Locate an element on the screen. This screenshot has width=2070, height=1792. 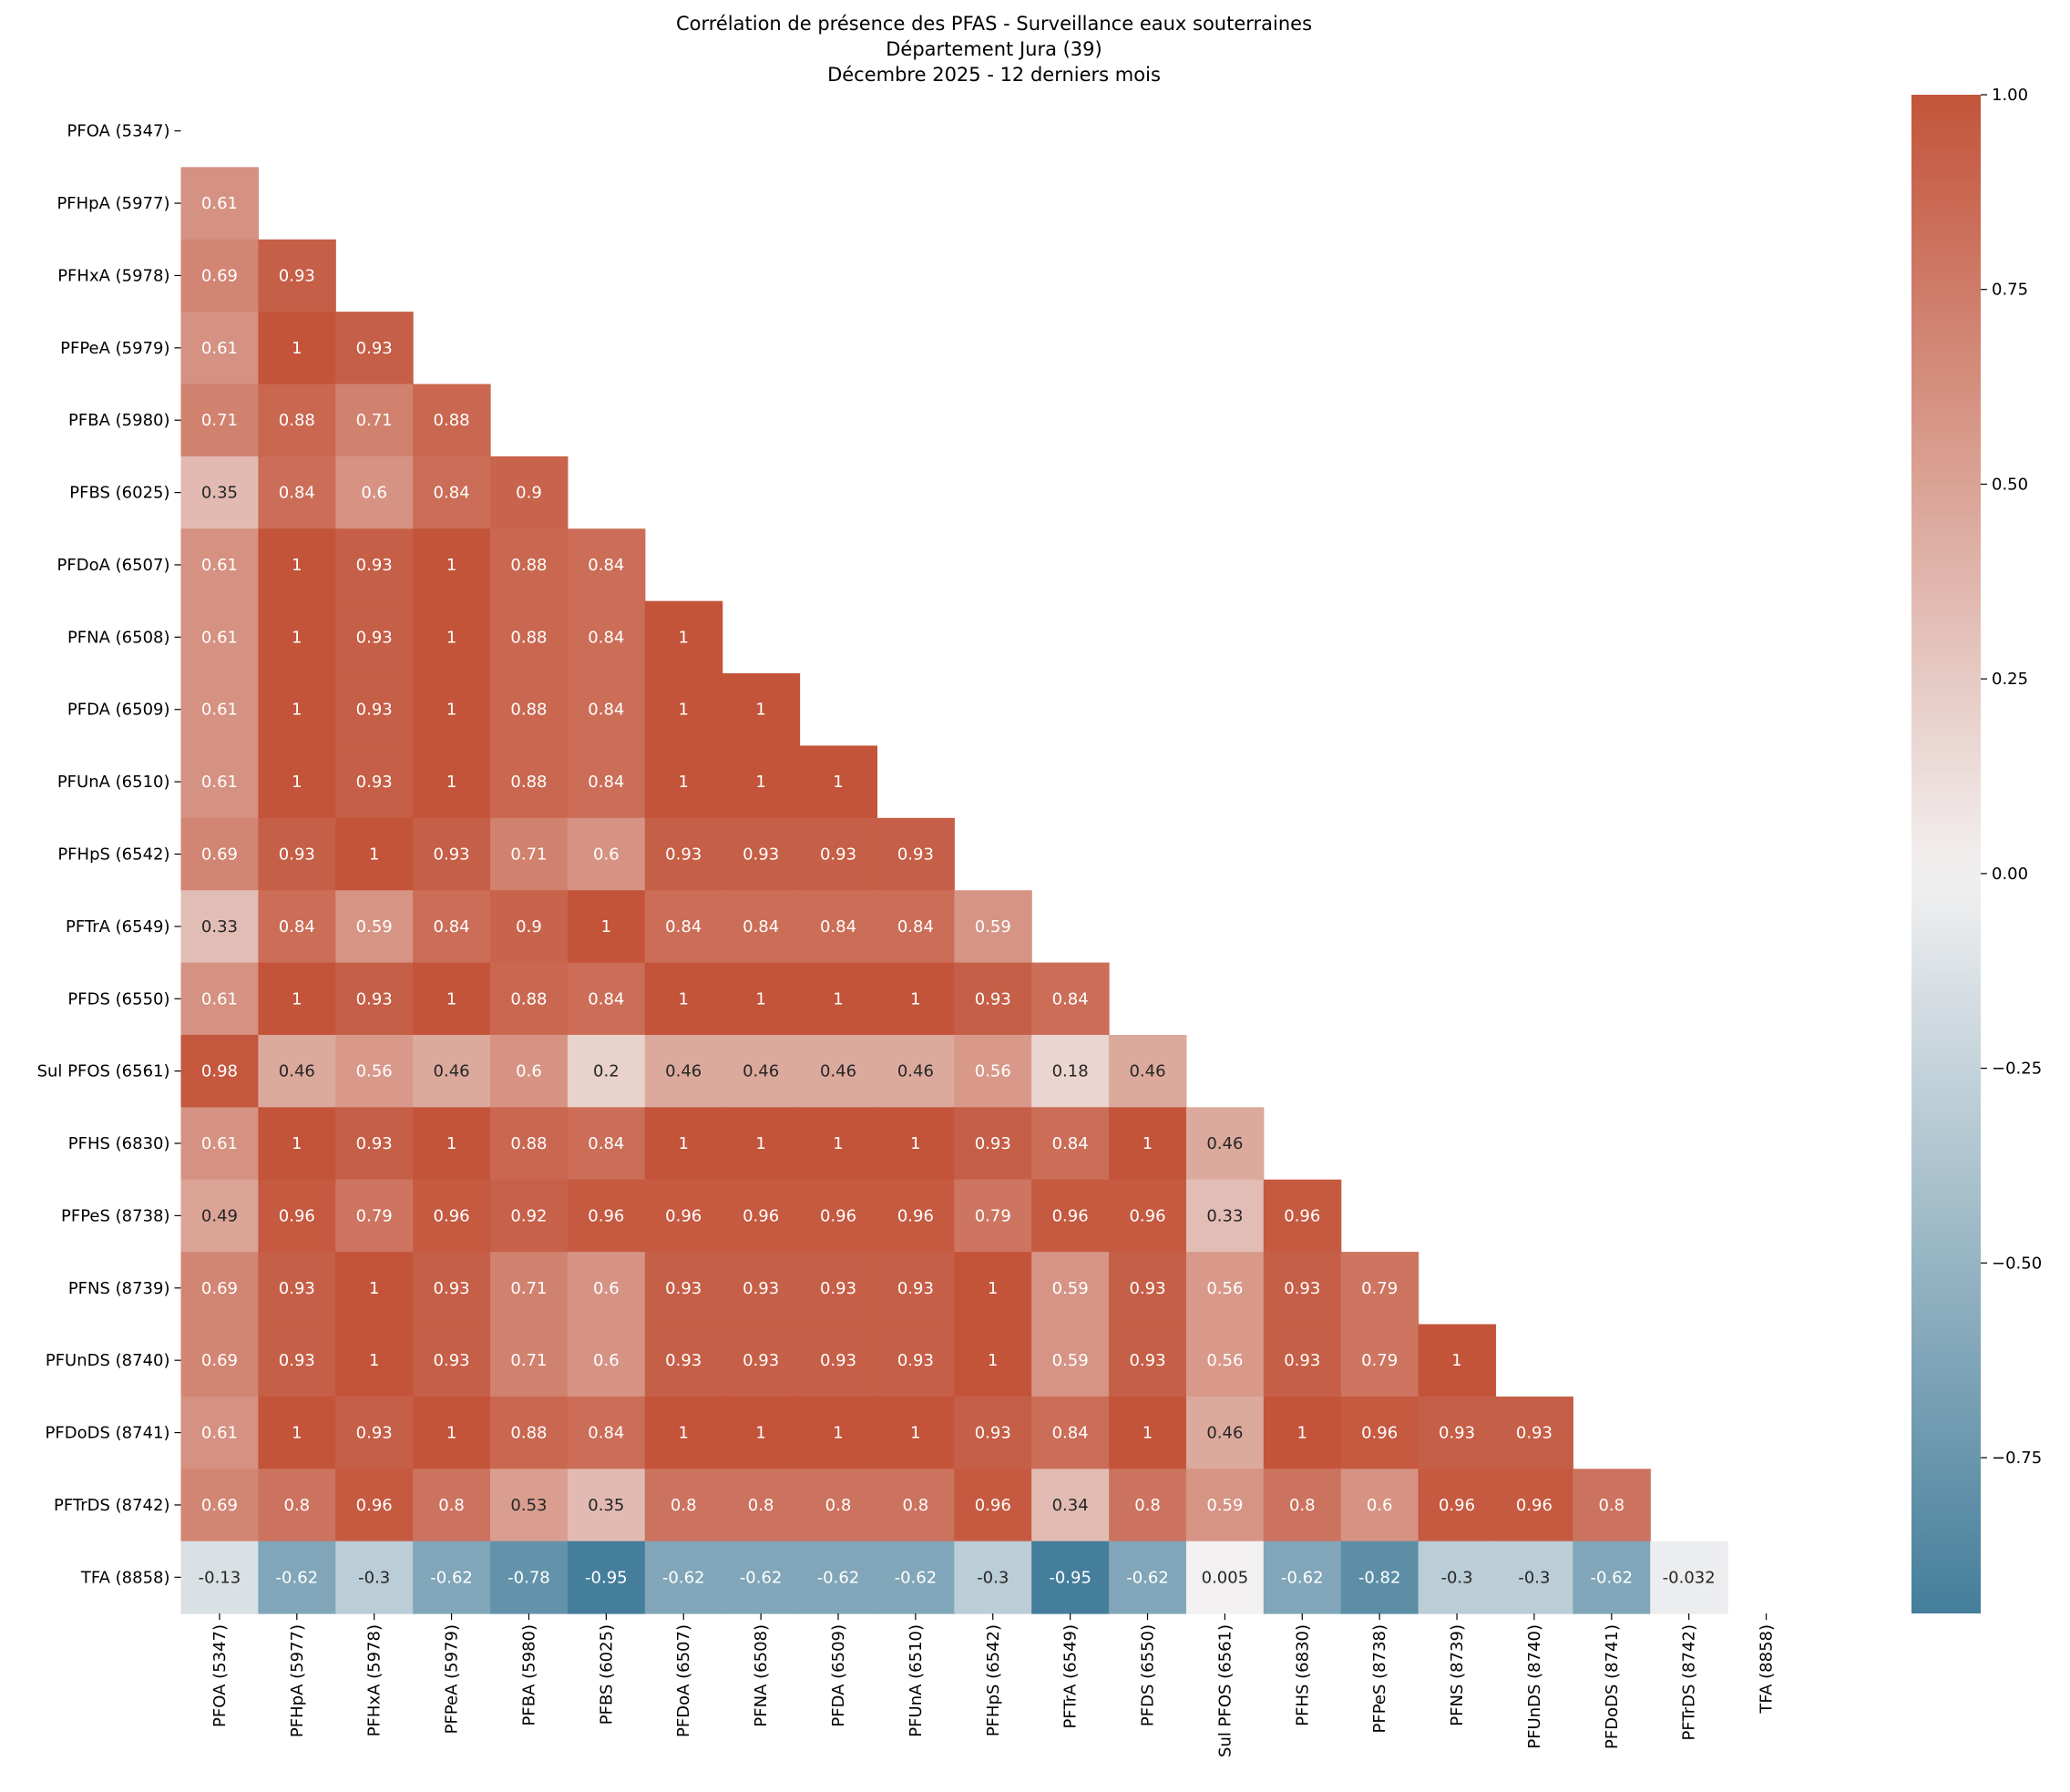
y-tick-label: PFHpA (5977) is located at coordinates (113, 203).